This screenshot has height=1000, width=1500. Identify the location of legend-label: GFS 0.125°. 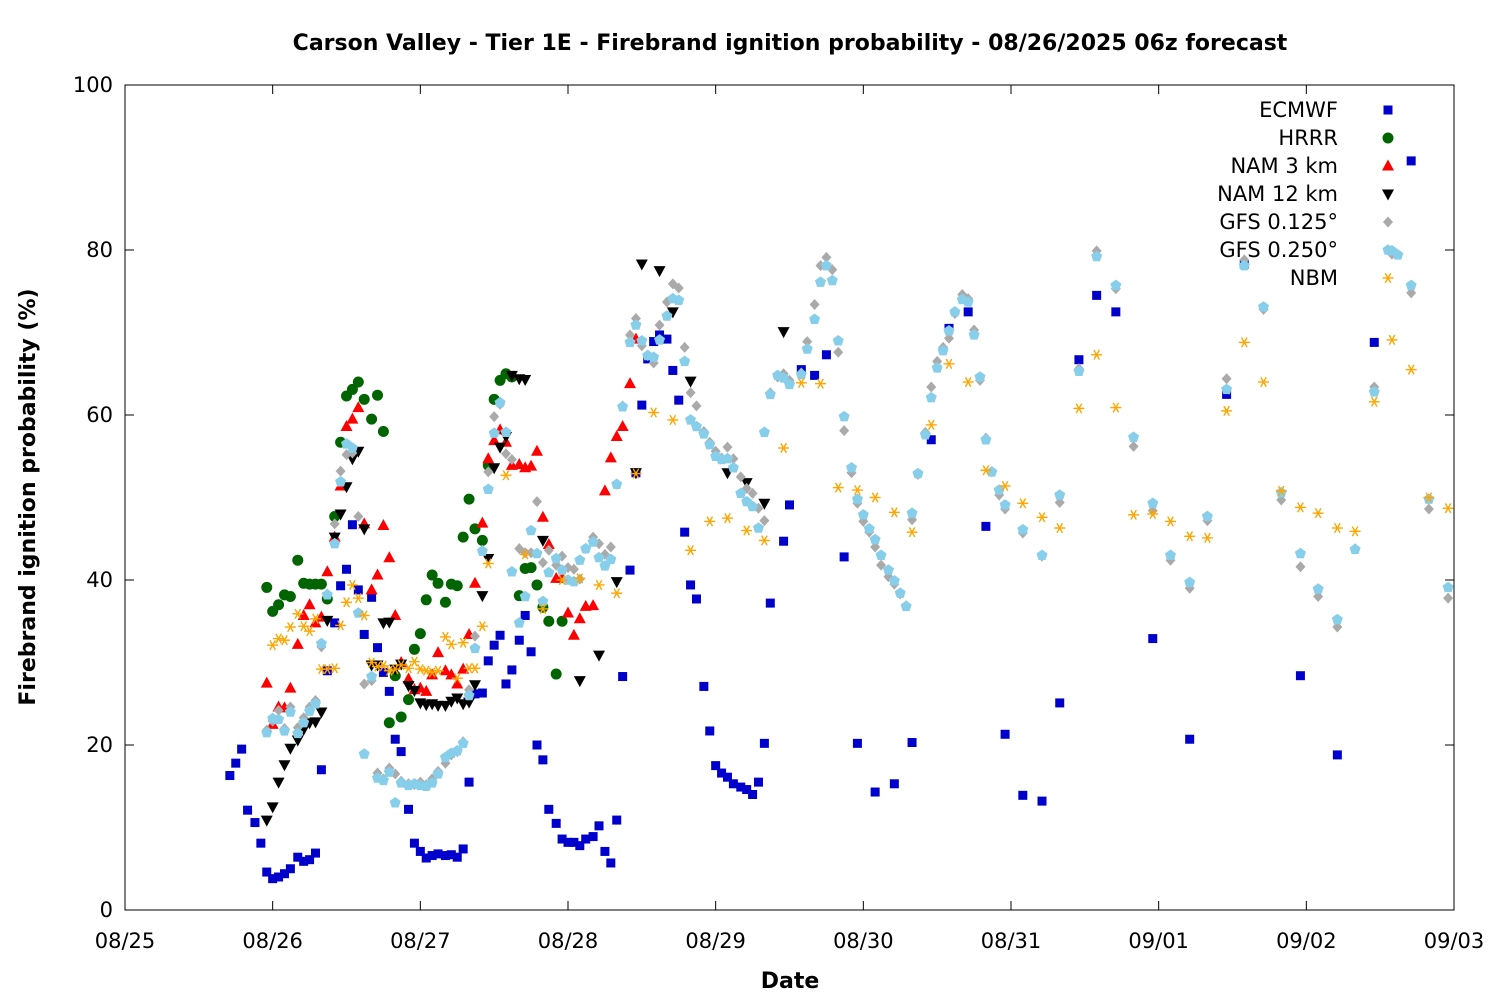
(1278, 222).